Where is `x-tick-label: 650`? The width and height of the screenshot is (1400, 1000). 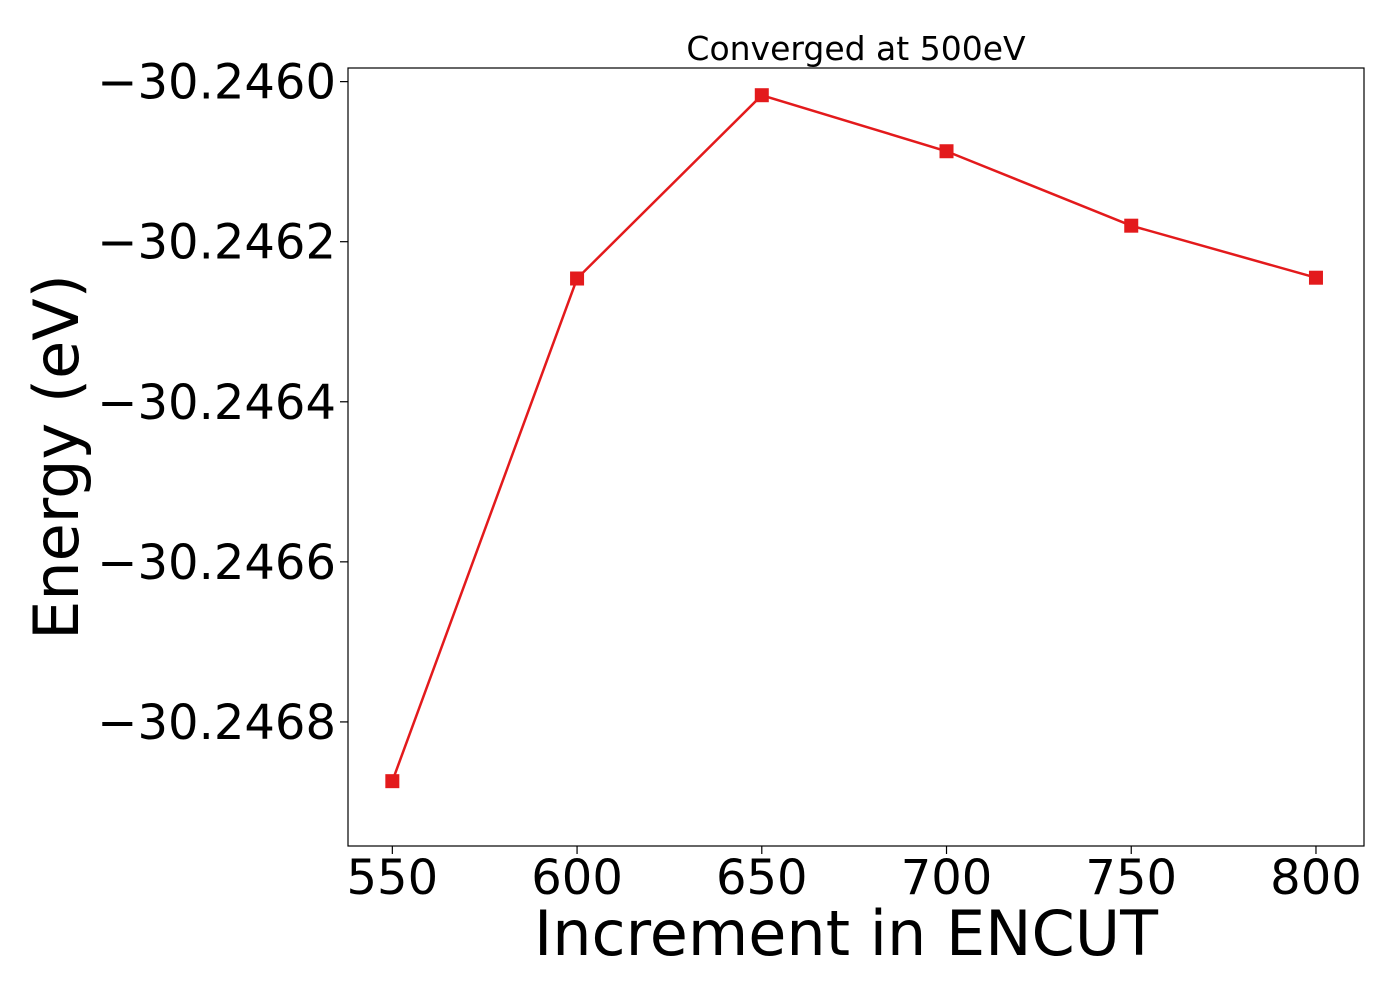
x-tick-label: 650 is located at coordinates (762, 878).